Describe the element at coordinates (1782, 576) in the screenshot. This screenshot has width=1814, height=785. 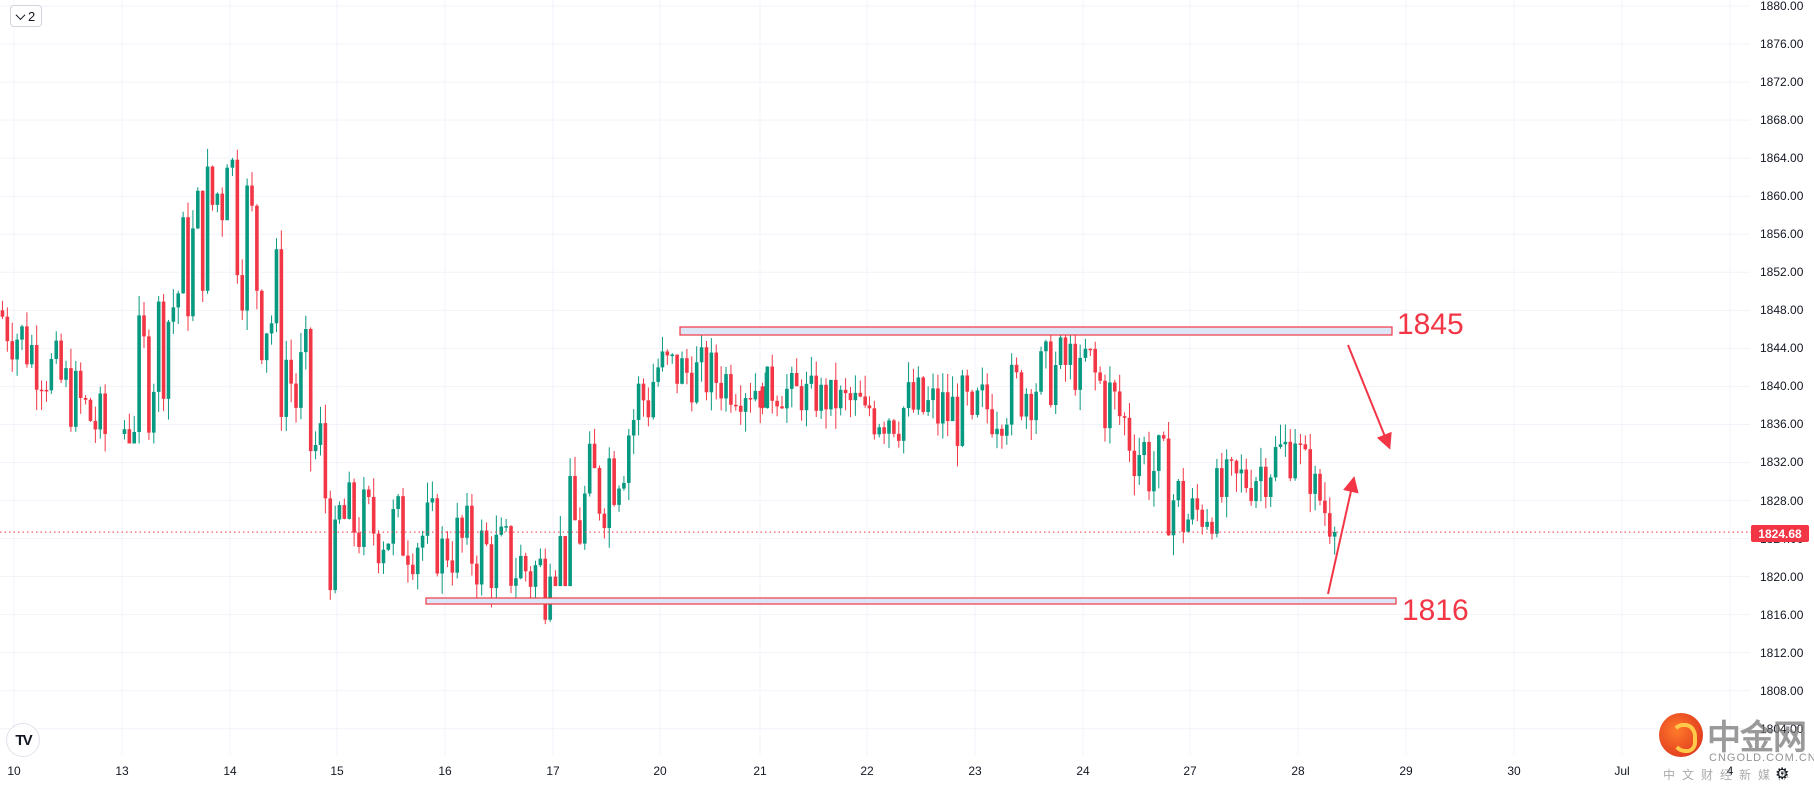
I see `price-tick: 1820.00` at that location.